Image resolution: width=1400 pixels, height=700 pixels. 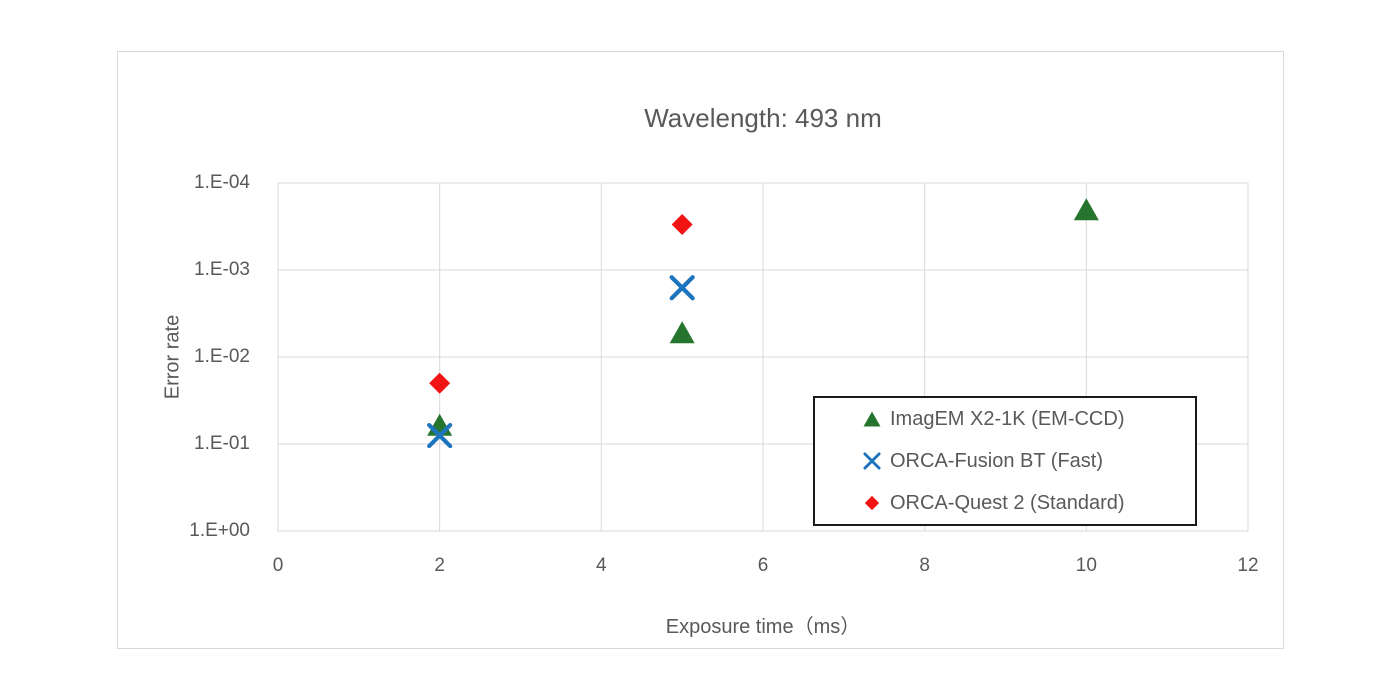 I want to click on y-tick-label: 1.E-03, so click(x=222, y=269).